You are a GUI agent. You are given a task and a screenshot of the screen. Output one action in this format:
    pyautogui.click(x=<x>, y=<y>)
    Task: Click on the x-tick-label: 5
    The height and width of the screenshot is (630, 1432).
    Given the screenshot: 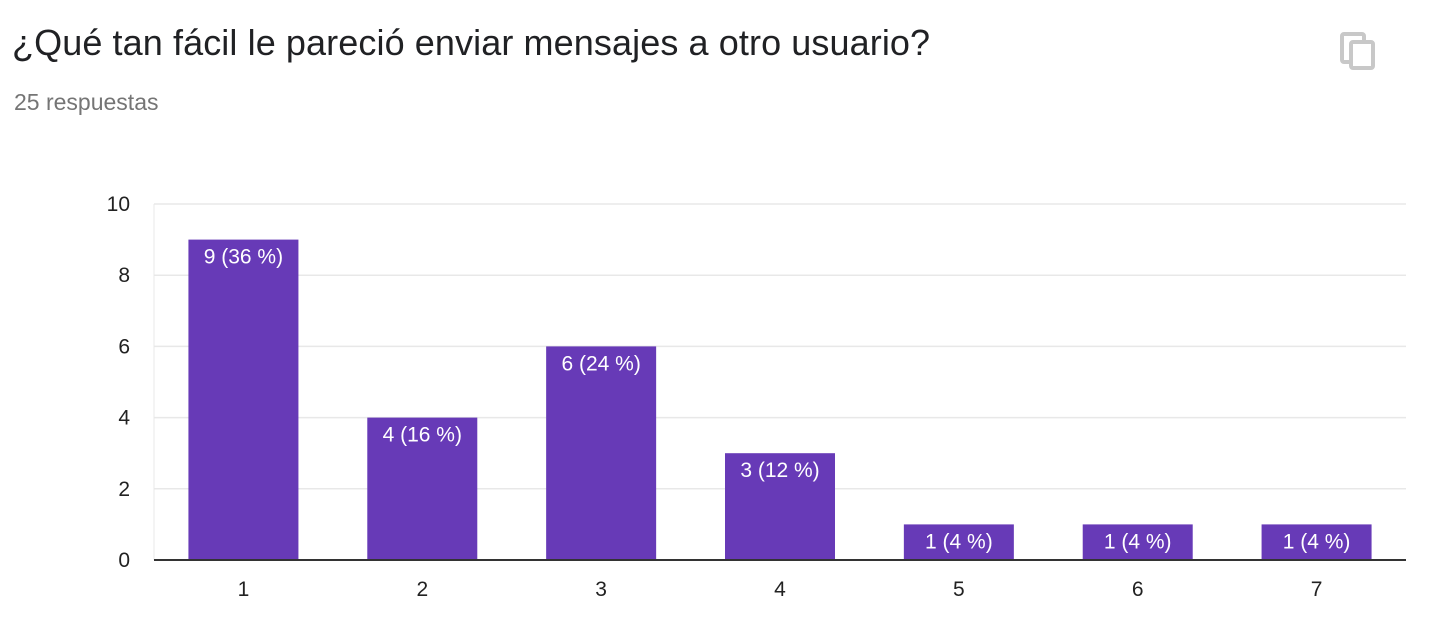 What is the action you would take?
    pyautogui.click(x=959, y=589)
    